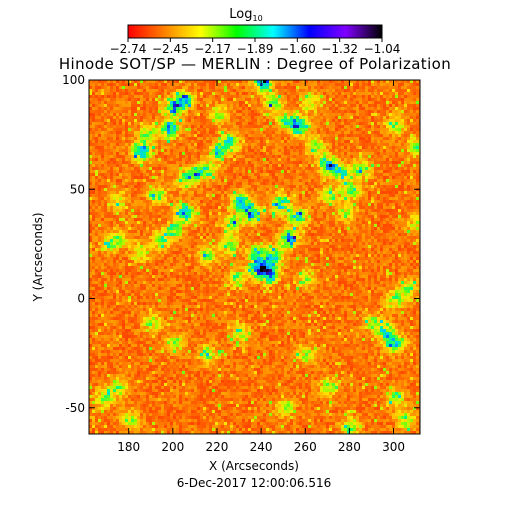 This screenshot has height=512, width=509. Describe the element at coordinates (212, 49) in the screenshot. I see `colorbar-tick-label: −2.17` at that location.